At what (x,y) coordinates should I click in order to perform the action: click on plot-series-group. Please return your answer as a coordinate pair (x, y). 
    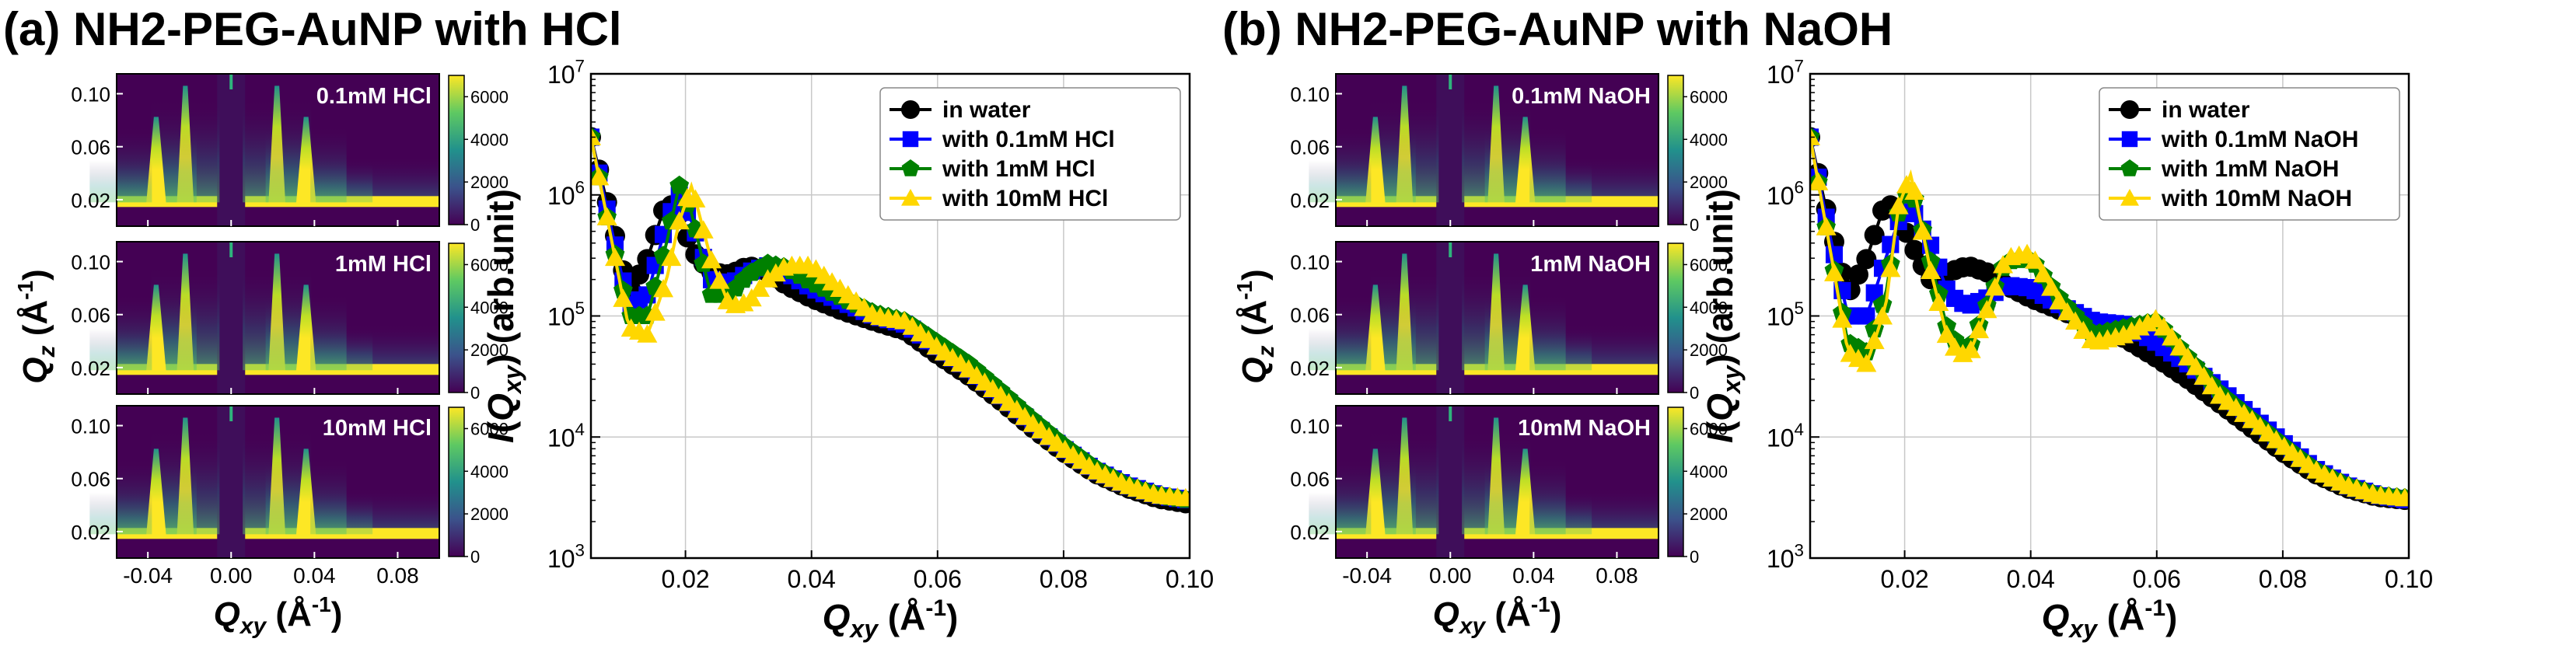
    Looking at the image, I should click on (890, 320).